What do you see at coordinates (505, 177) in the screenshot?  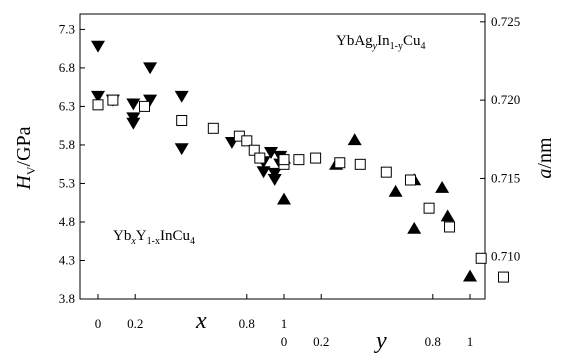 I see `right-tick-label: 0.715` at bounding box center [505, 177].